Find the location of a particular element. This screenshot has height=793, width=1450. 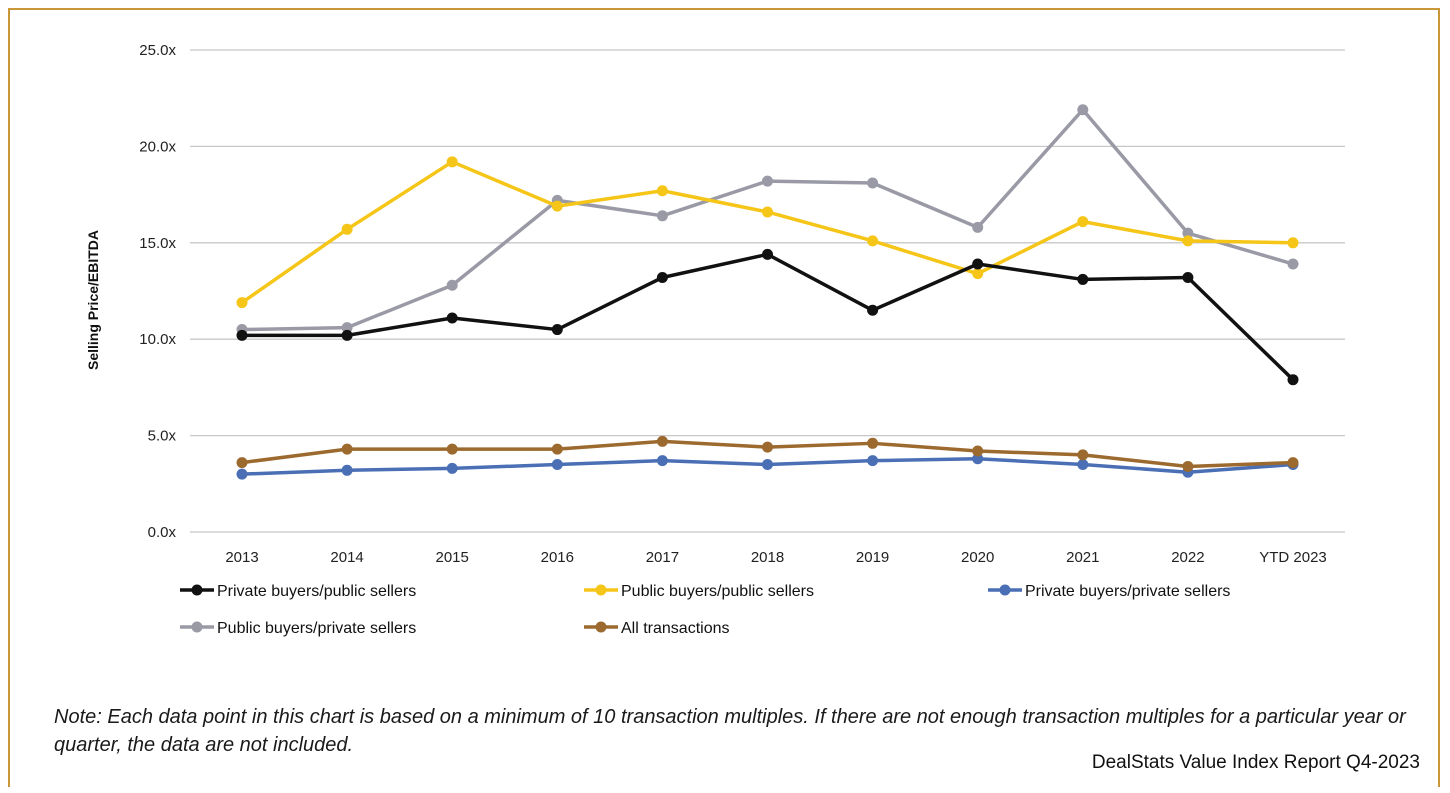

x-tick-label: 2014 is located at coordinates (346, 557).